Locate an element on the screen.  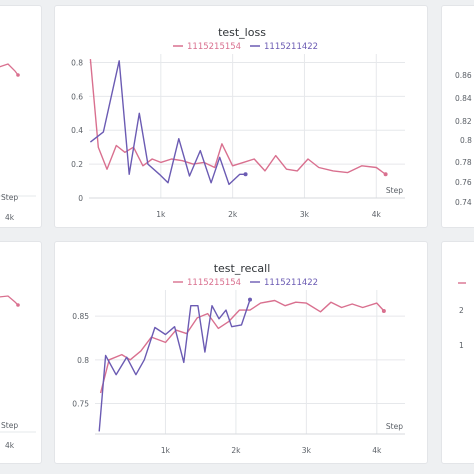
right-bottom-y-tick-1: 1 is located at coordinates (461, 345).